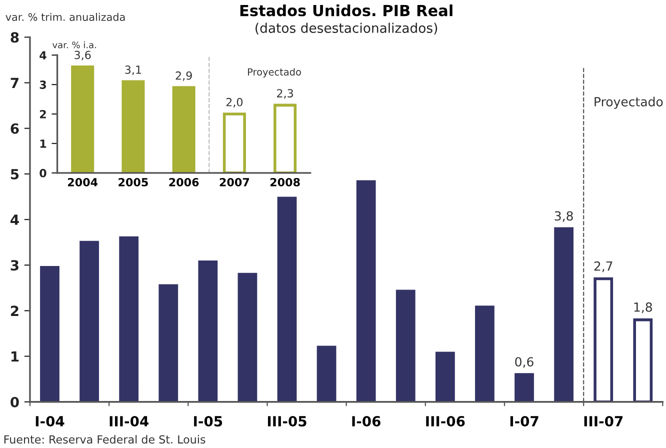 This screenshot has height=448, width=666. Describe the element at coordinates (563, 216) in the screenshot. I see `data-label: 3,8` at that location.